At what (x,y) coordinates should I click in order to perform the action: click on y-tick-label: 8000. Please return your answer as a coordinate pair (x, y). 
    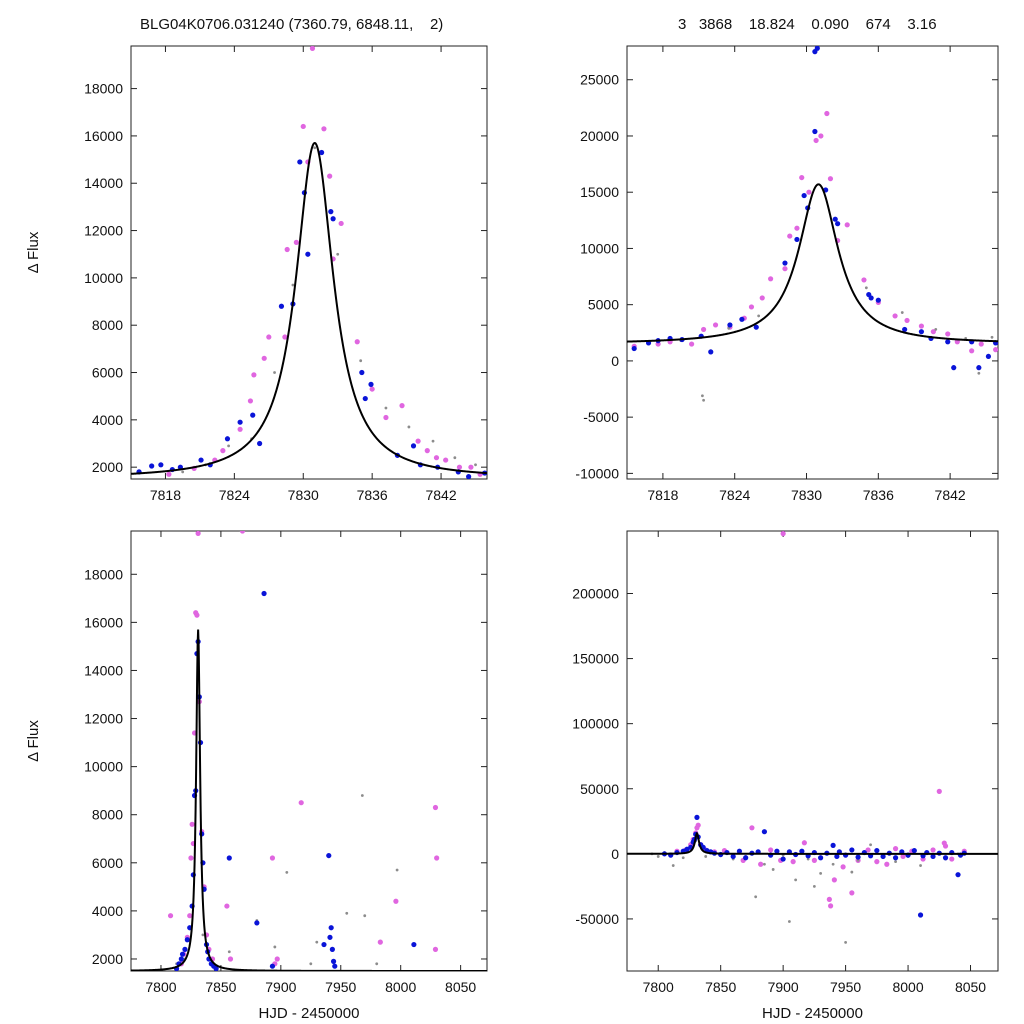
    Looking at the image, I should click on (107, 325).